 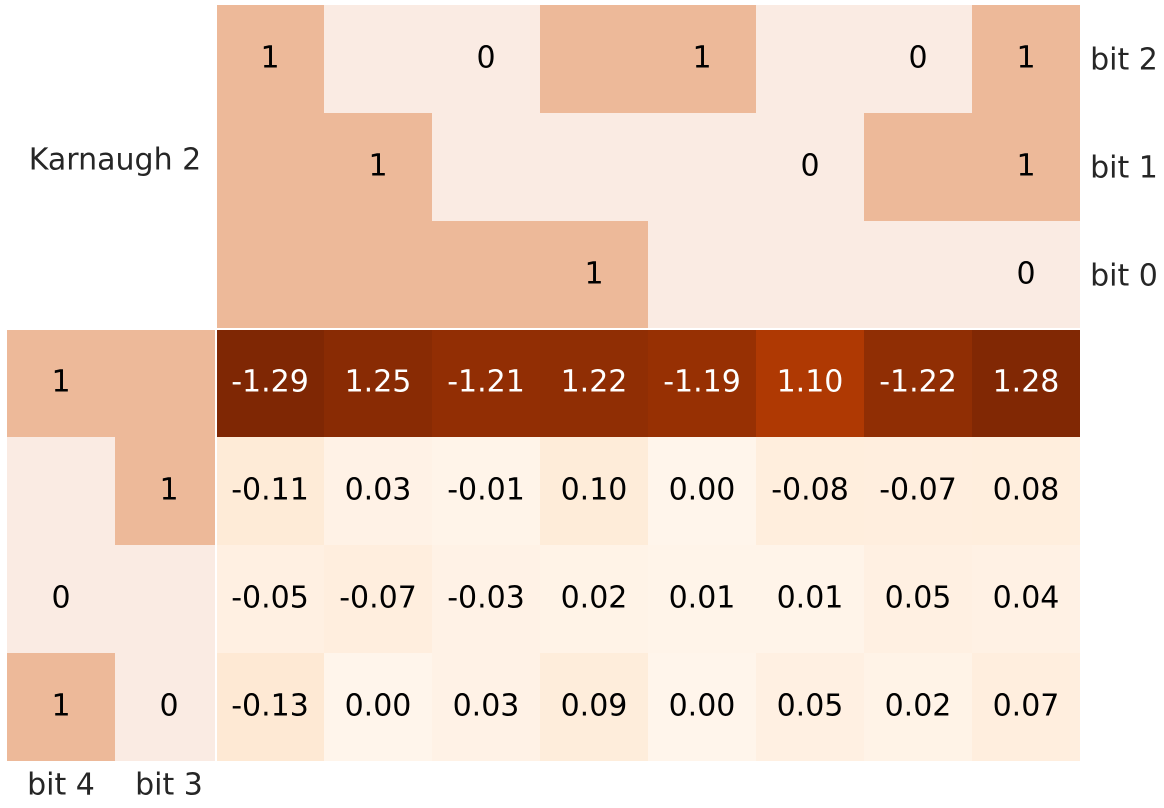 I want to click on chart-title: Karnaugh 2, so click(x=115, y=160).